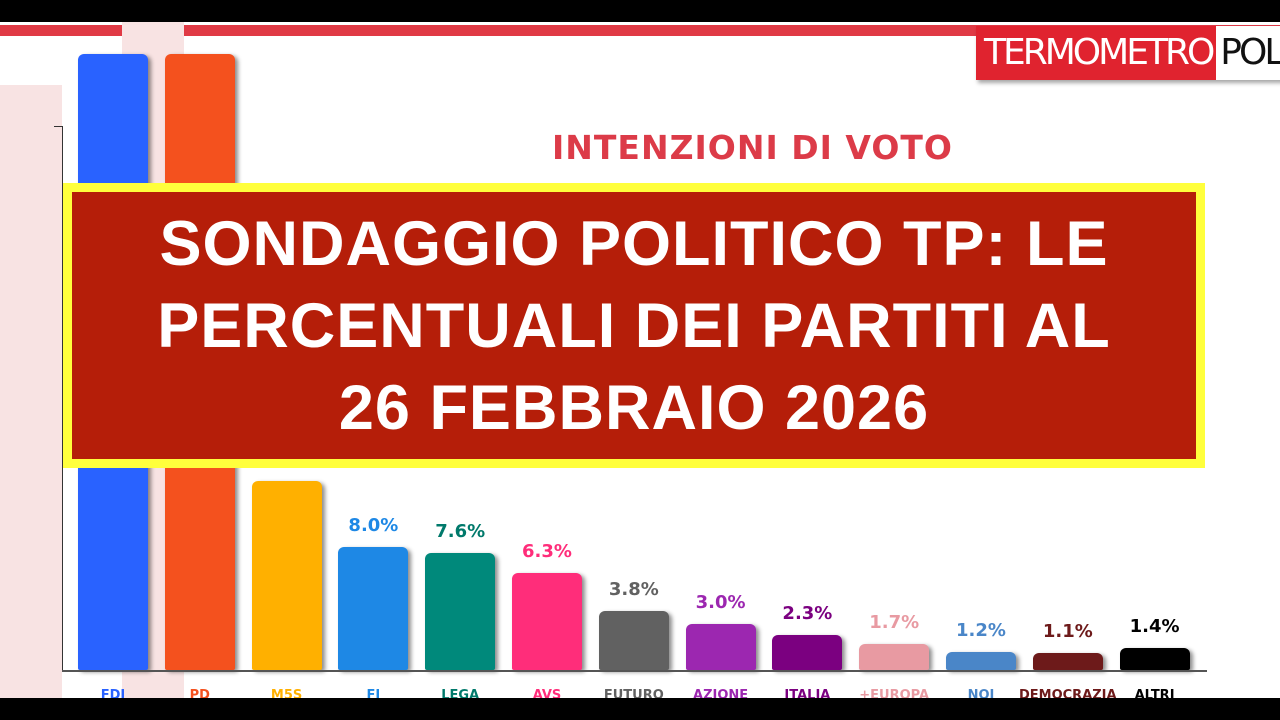 The image size is (1280, 720). Describe the element at coordinates (373, 608) in the screenshot. I see `bar-fi` at that location.